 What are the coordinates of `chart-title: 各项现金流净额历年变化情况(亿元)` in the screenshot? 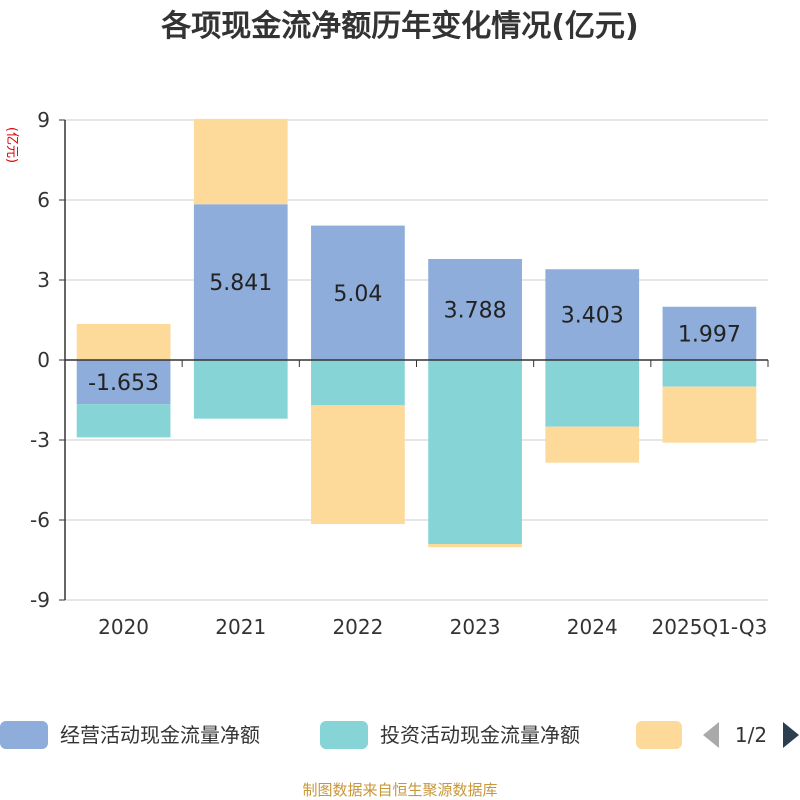 It's located at (399, 26).